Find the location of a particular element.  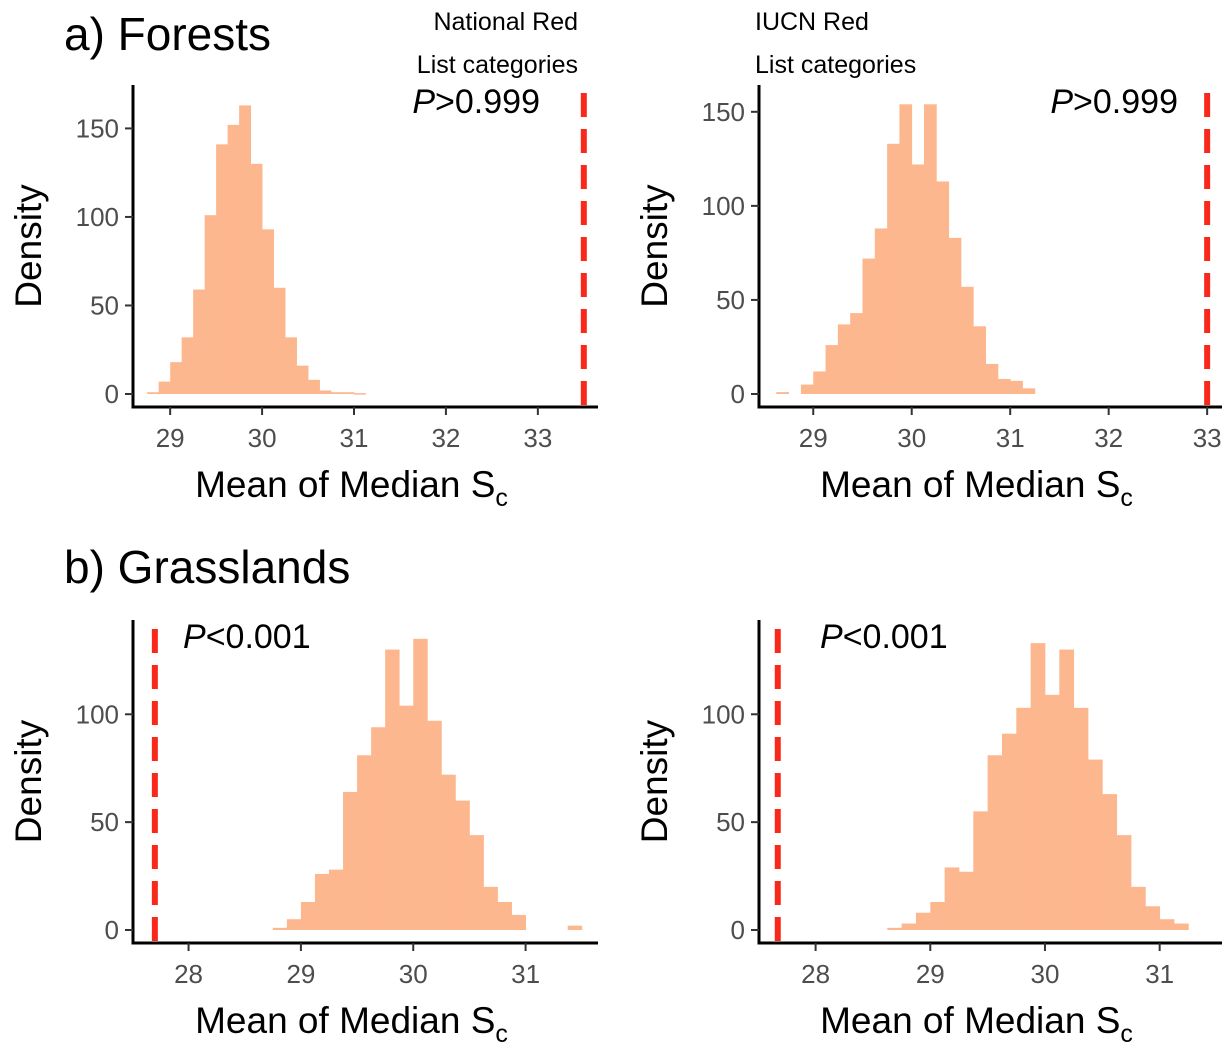

x-tick-label: 30 is located at coordinates (1045, 974).